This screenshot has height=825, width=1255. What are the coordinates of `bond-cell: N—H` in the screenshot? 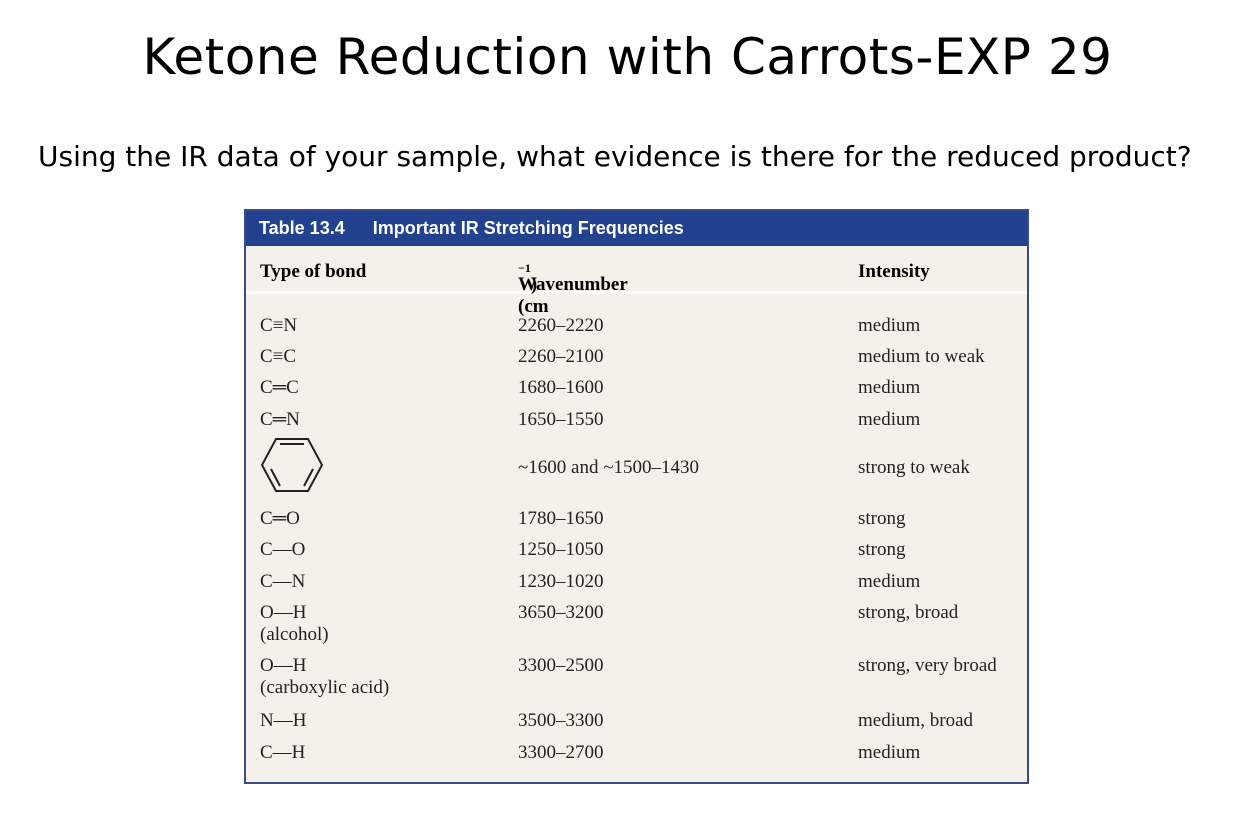 It's located at (283, 720).